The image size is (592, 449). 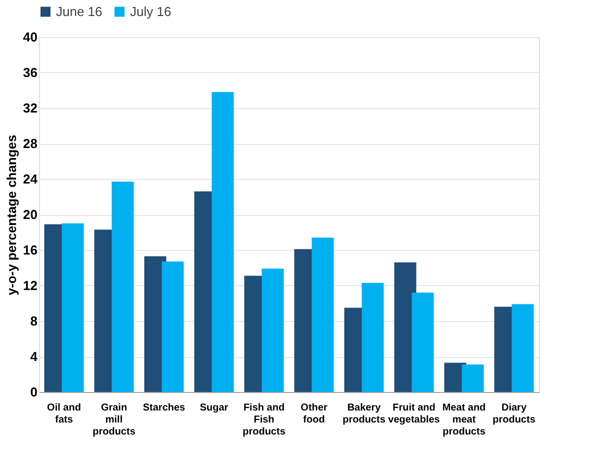 What do you see at coordinates (364, 414) in the screenshot?
I see `x-tick-label: Bakery products` at bounding box center [364, 414].